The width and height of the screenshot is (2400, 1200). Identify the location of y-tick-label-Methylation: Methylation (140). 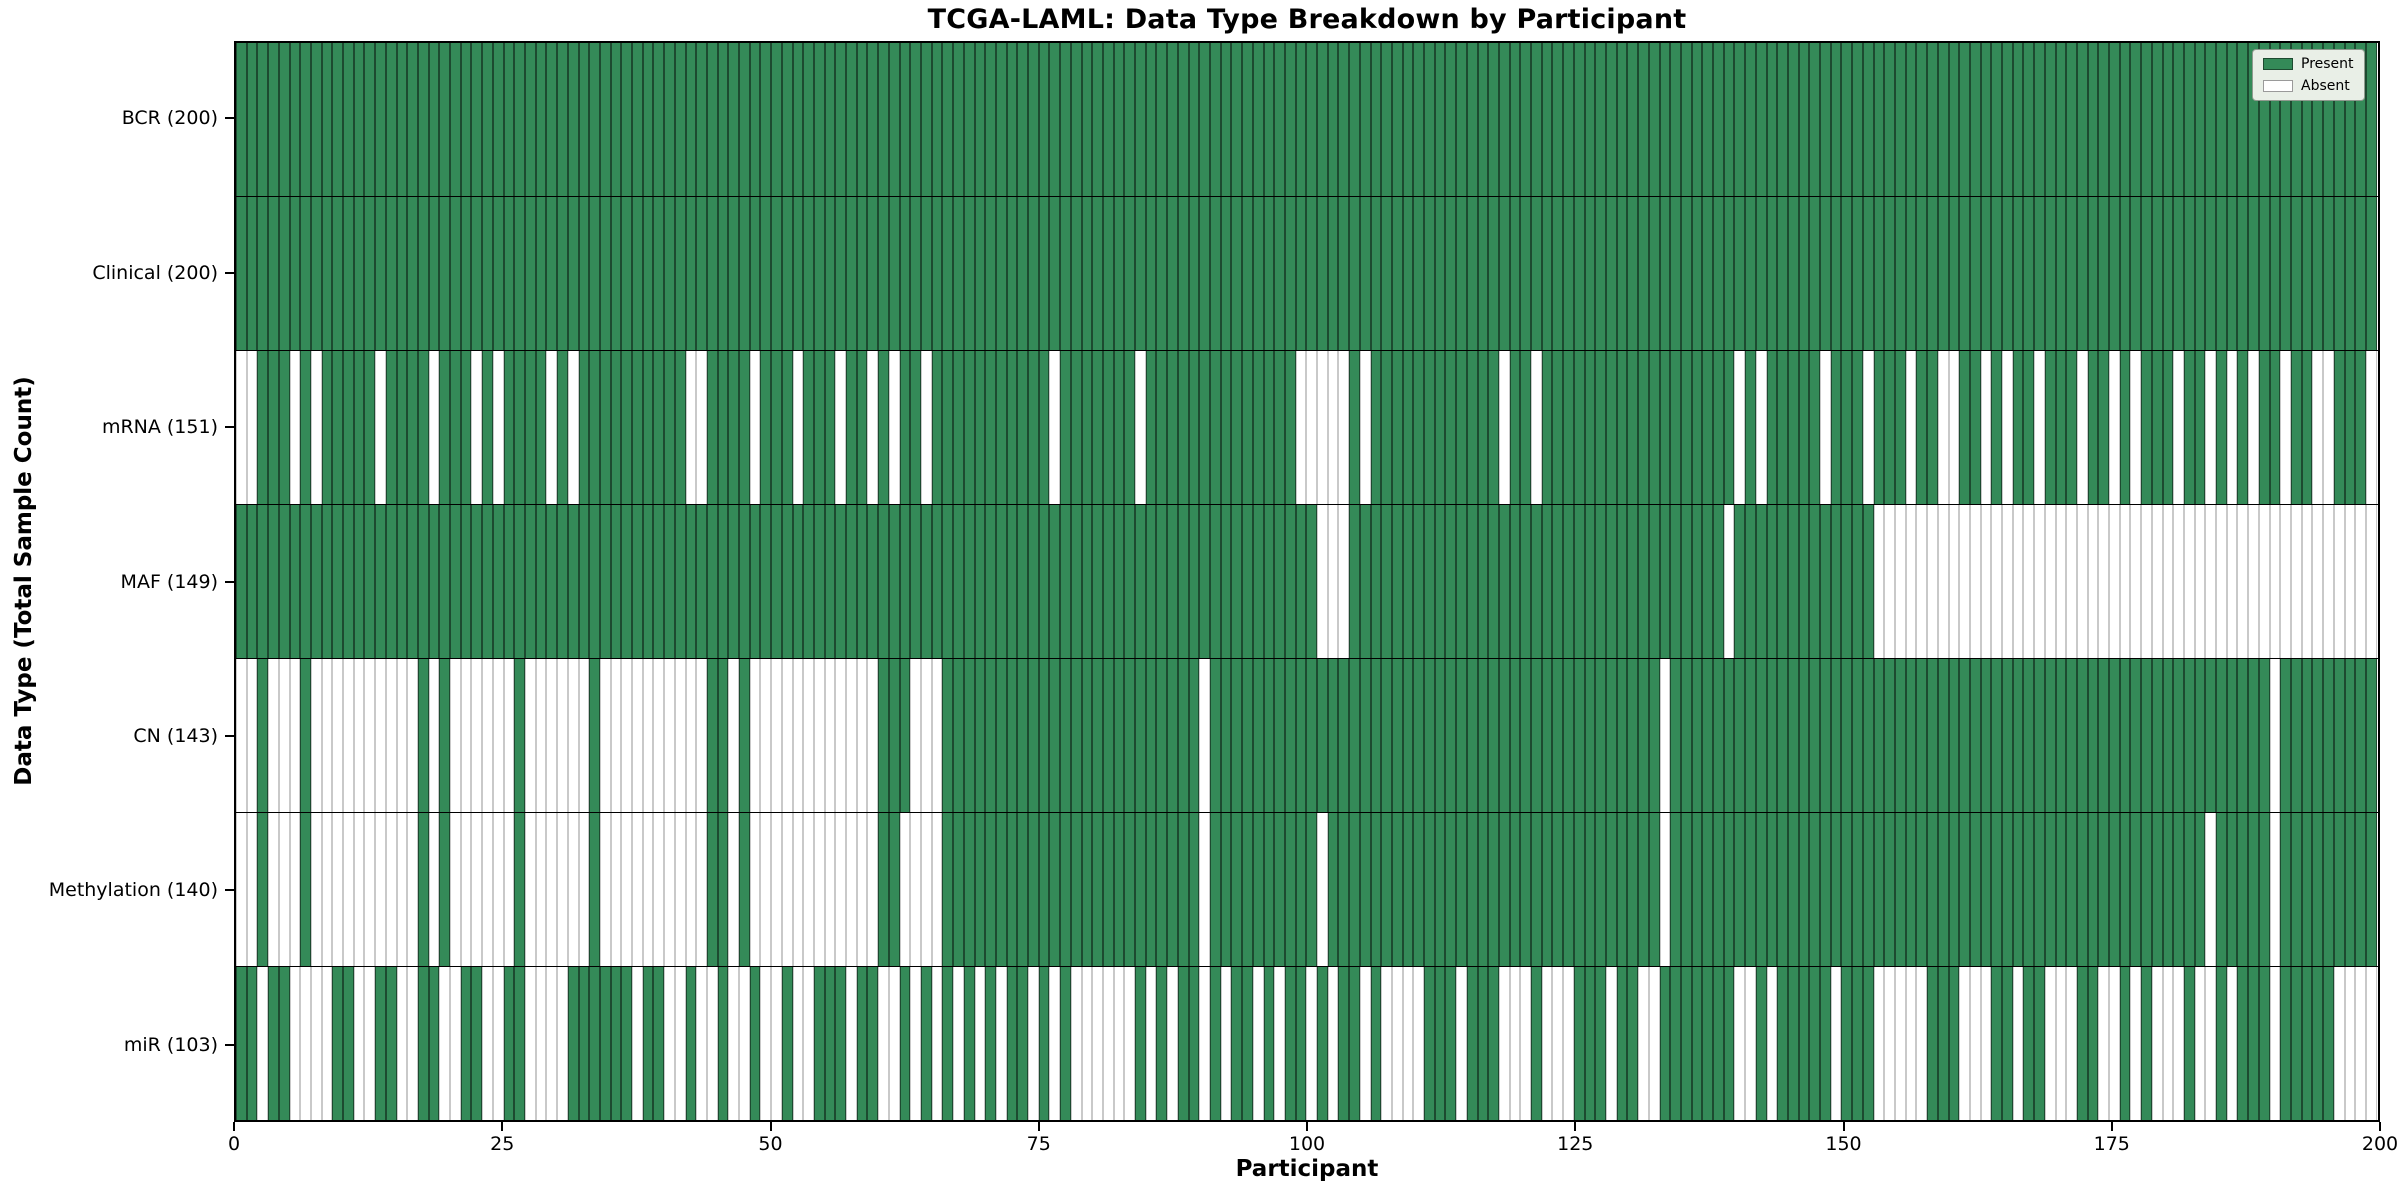
(133, 890).